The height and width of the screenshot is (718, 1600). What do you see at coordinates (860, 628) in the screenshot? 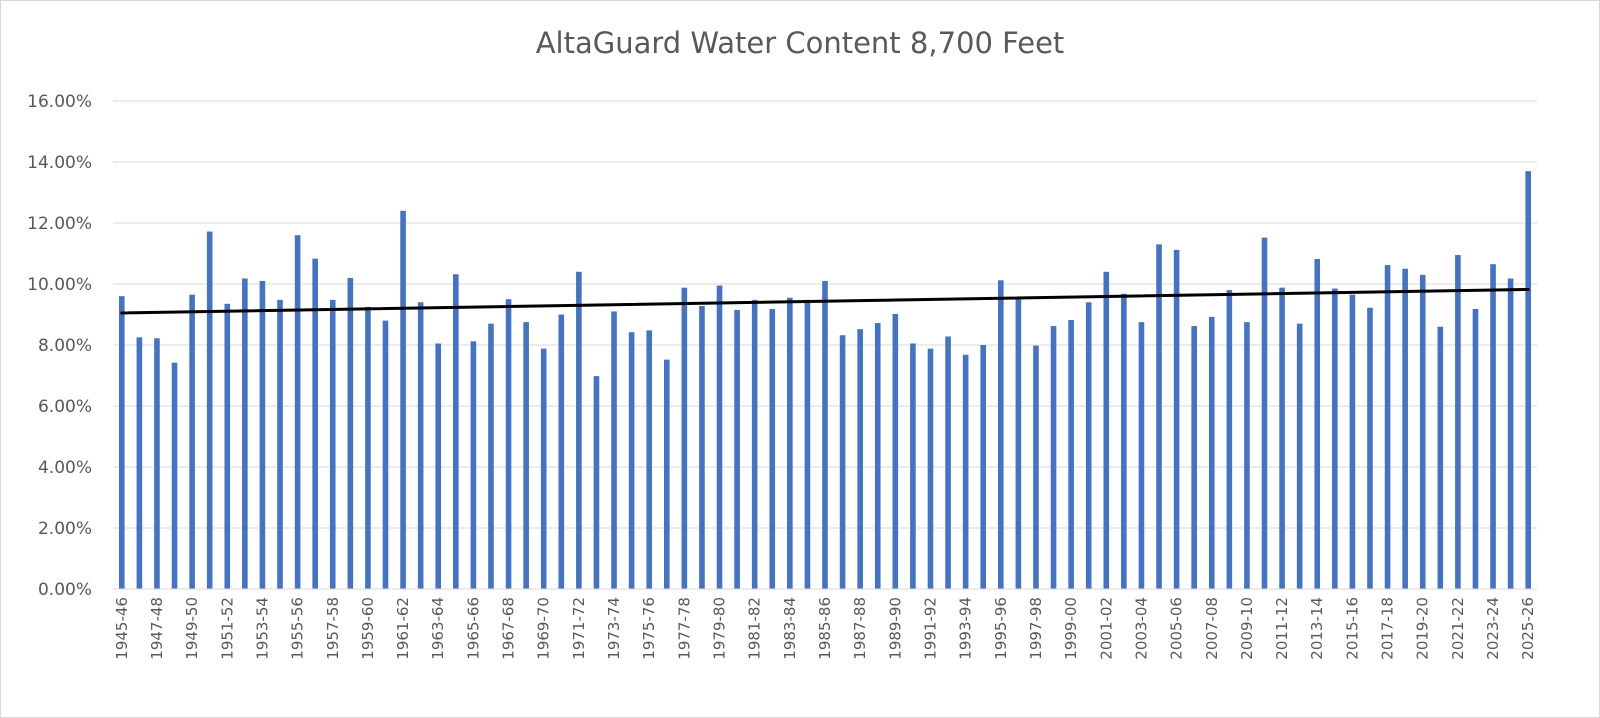
I see `x-tick-label: 1987-88` at bounding box center [860, 628].